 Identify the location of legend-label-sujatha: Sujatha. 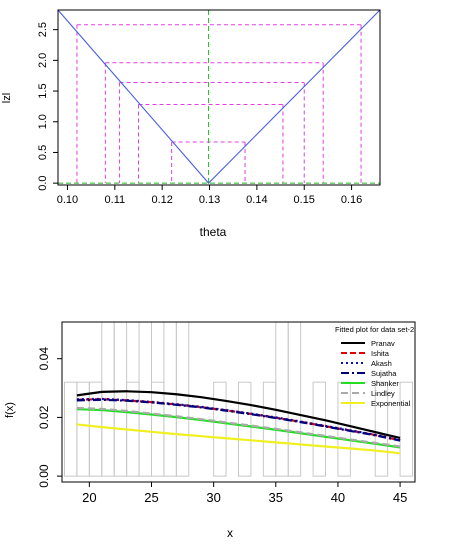
(384, 373).